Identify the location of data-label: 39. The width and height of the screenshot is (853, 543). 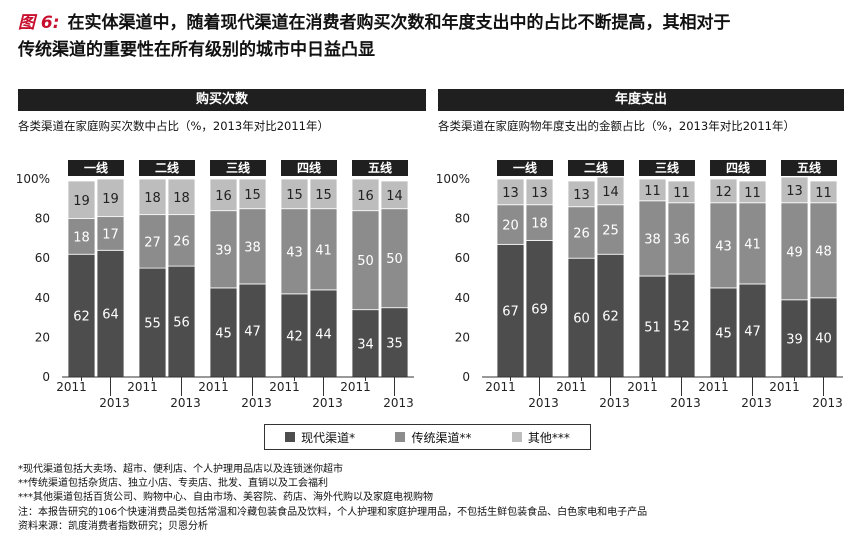
(223, 250).